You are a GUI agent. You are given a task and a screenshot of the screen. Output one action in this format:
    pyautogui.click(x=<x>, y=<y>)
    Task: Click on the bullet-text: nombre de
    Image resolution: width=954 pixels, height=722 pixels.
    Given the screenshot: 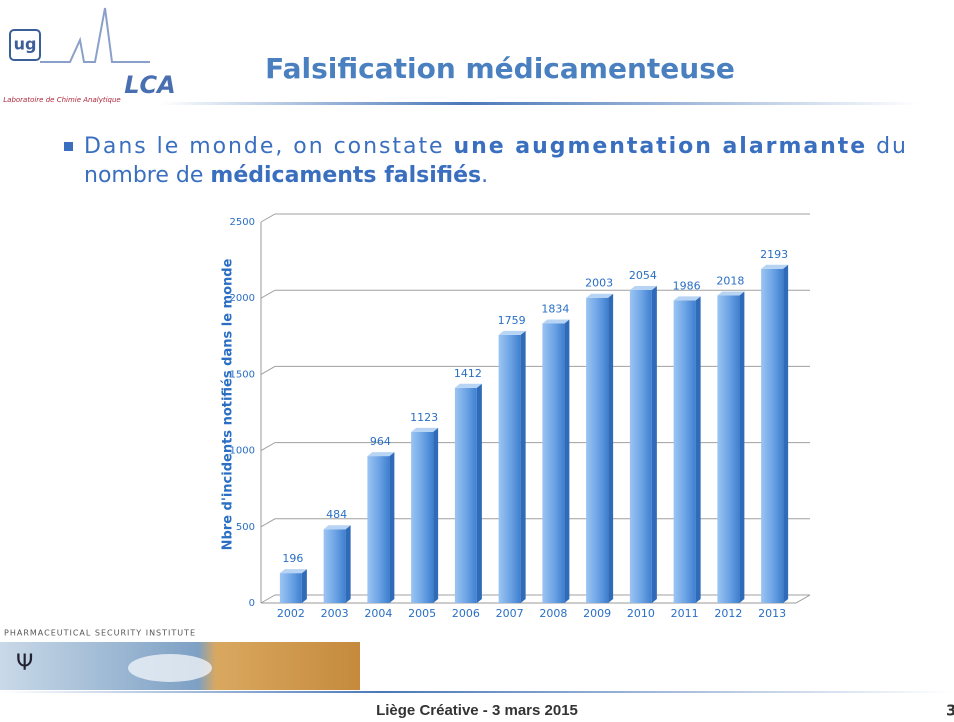 What is the action you would take?
    pyautogui.click(x=147, y=175)
    